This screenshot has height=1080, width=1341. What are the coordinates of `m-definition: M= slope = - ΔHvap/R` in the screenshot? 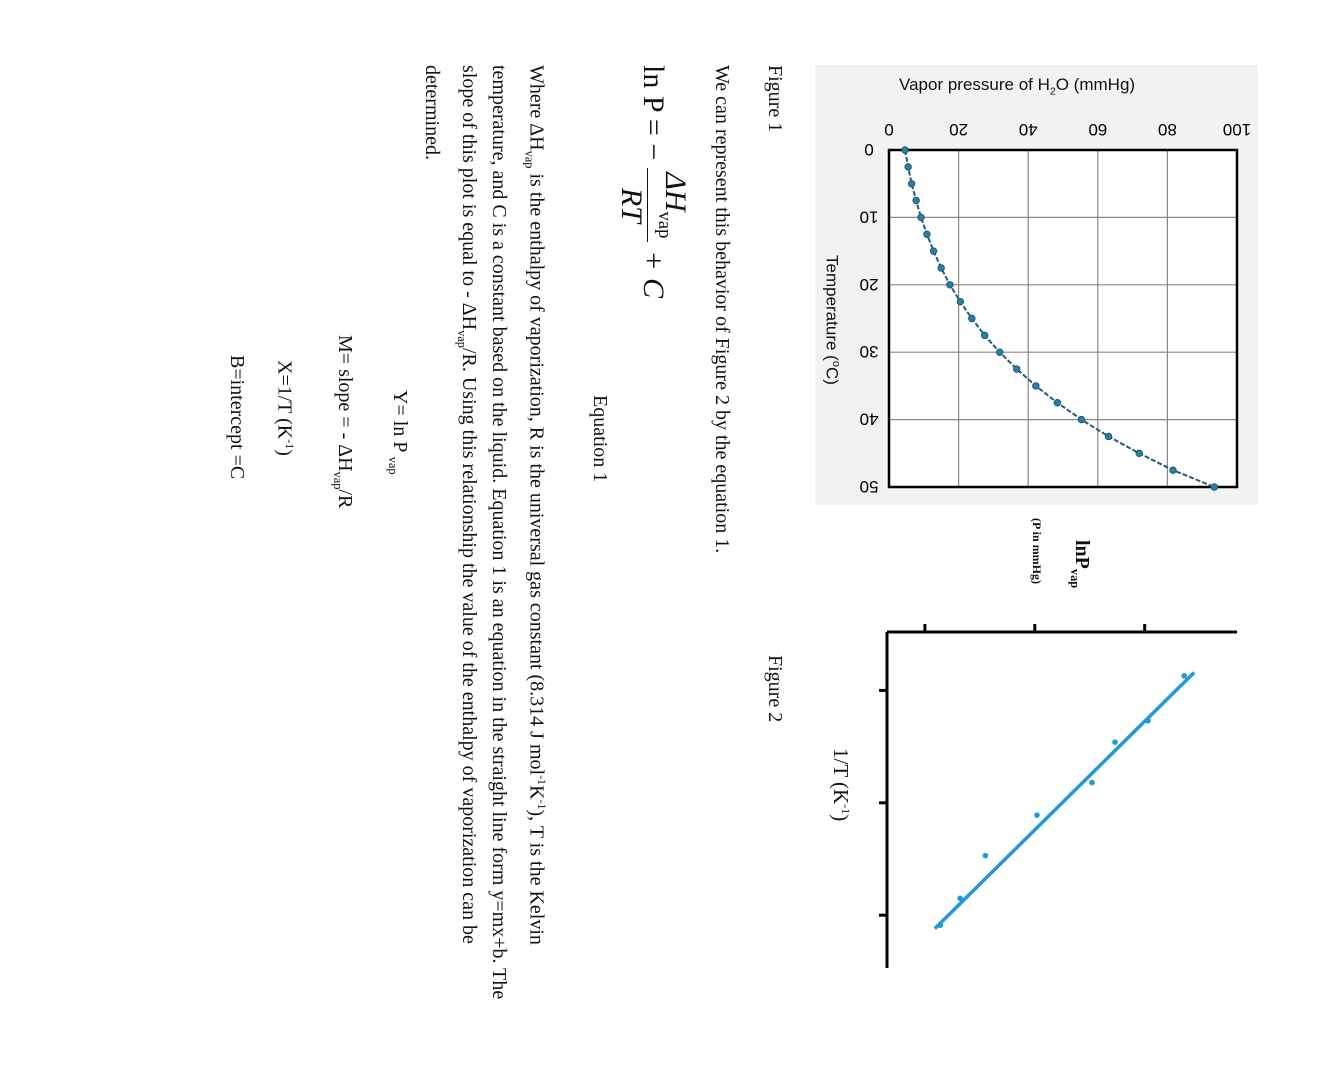 It's located at (343, 422).